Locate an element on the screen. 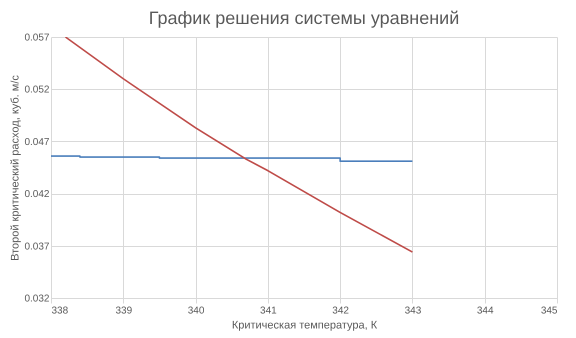  y-tick-label: 0.057 is located at coordinates (37, 38).